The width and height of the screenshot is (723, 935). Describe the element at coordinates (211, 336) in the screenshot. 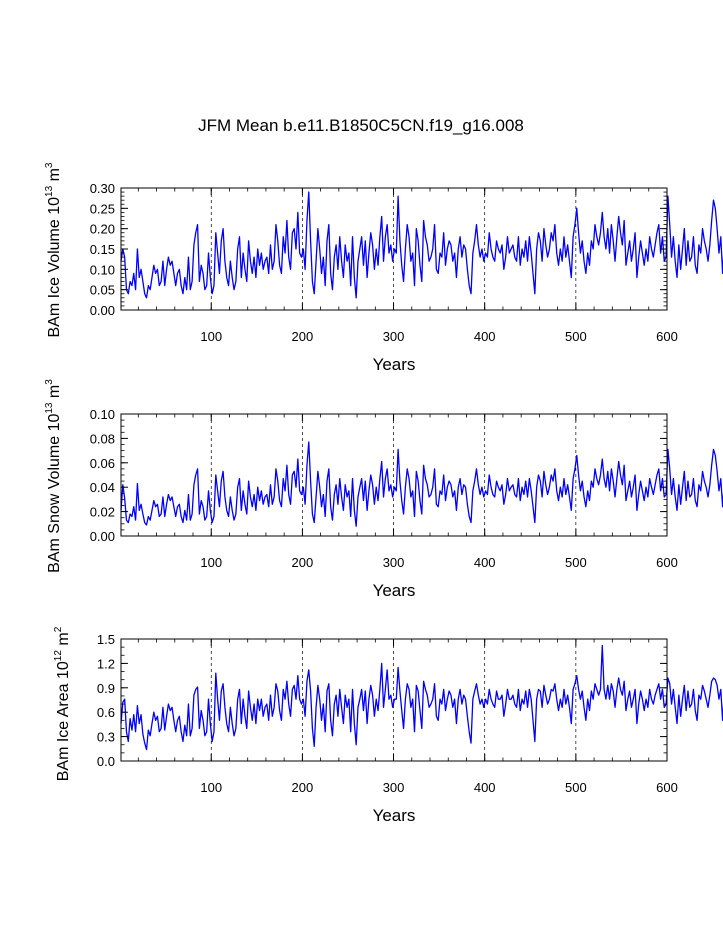

I see `ice-volume-x-tick-label: 100` at that location.